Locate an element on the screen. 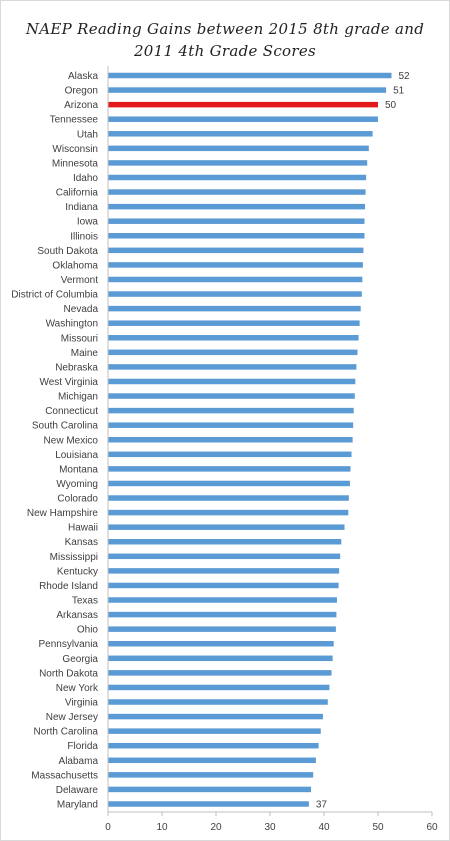 The height and width of the screenshot is (841, 450). bar-oregon is located at coordinates (247, 90).